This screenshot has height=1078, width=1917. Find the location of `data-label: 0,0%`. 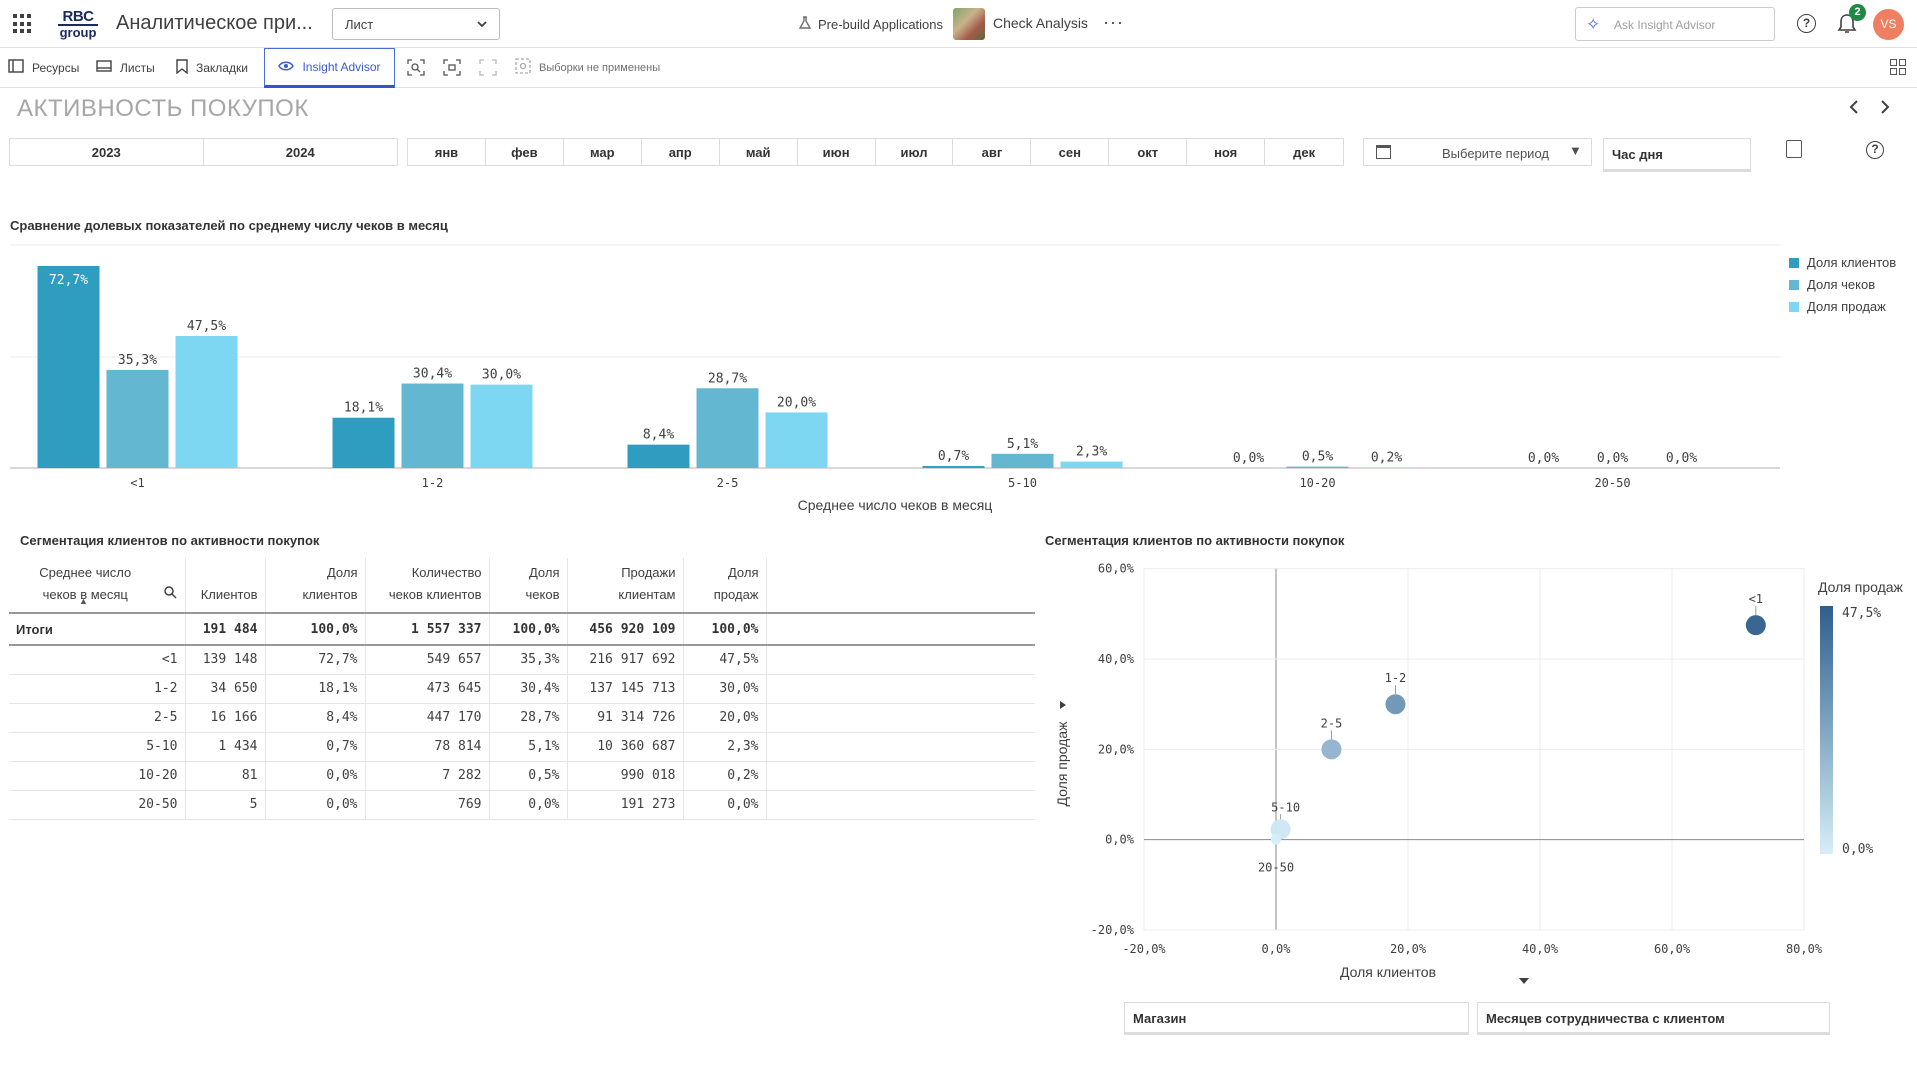

data-label: 0,0% is located at coordinates (1248, 458).